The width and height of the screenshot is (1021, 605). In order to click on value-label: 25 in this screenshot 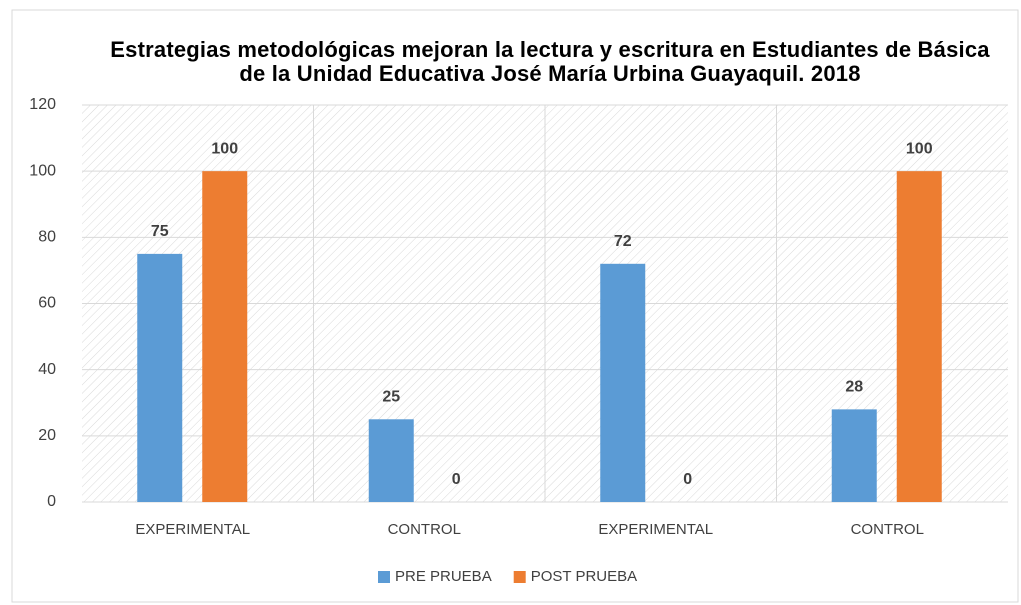, I will do `click(391, 397)`.